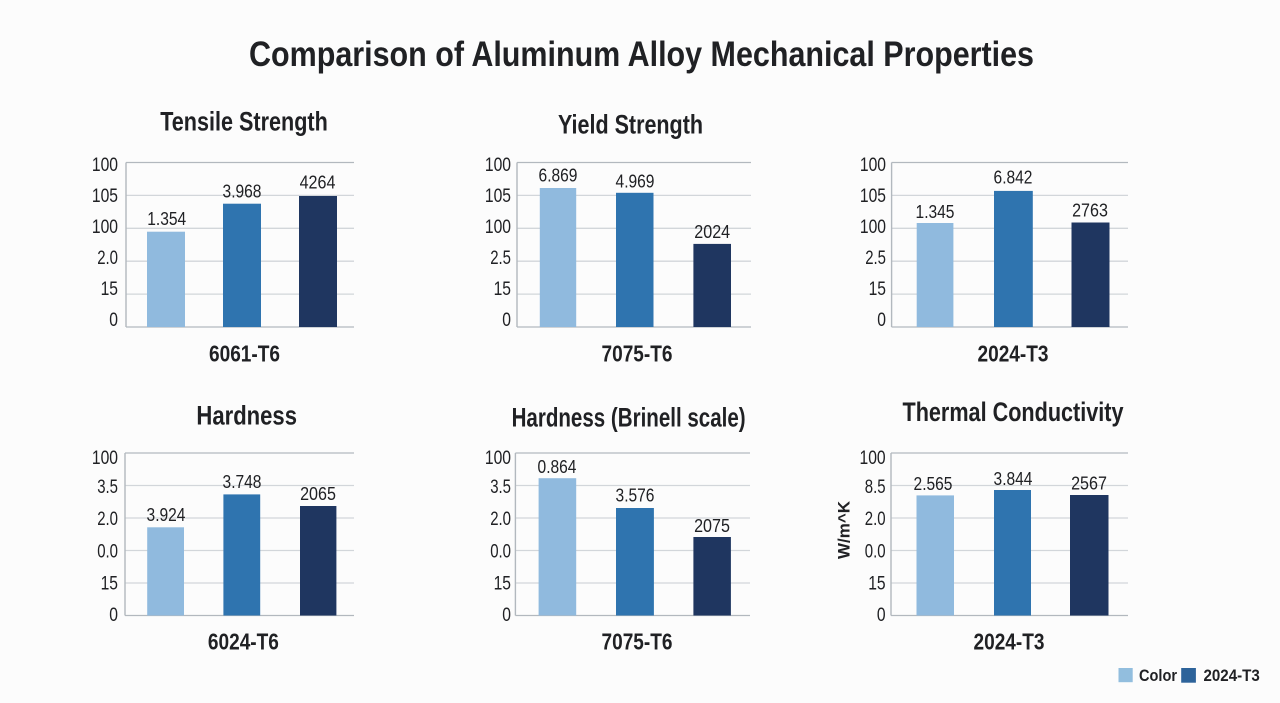 This screenshot has width=1280, height=703. I want to click on svg-text: 2075, so click(712, 526).